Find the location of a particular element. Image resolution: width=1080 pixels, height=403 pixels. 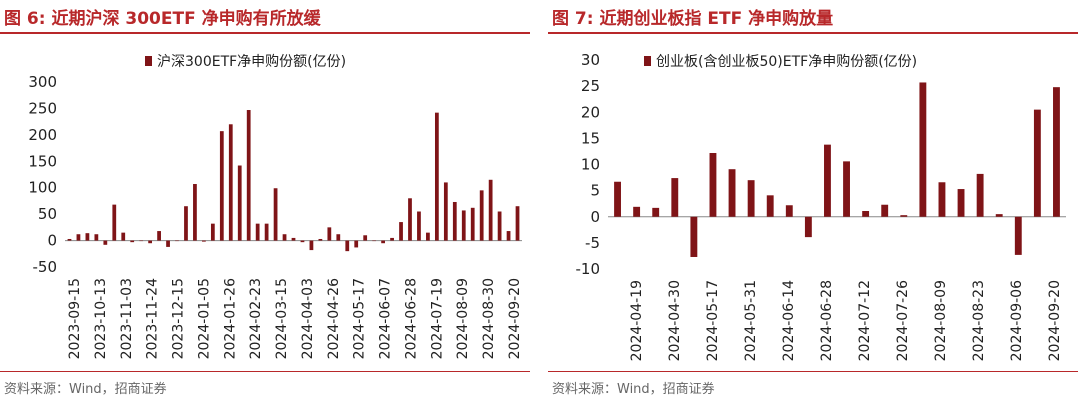

x-tick-label: 2024-09-06 is located at coordinates (1017, 320).